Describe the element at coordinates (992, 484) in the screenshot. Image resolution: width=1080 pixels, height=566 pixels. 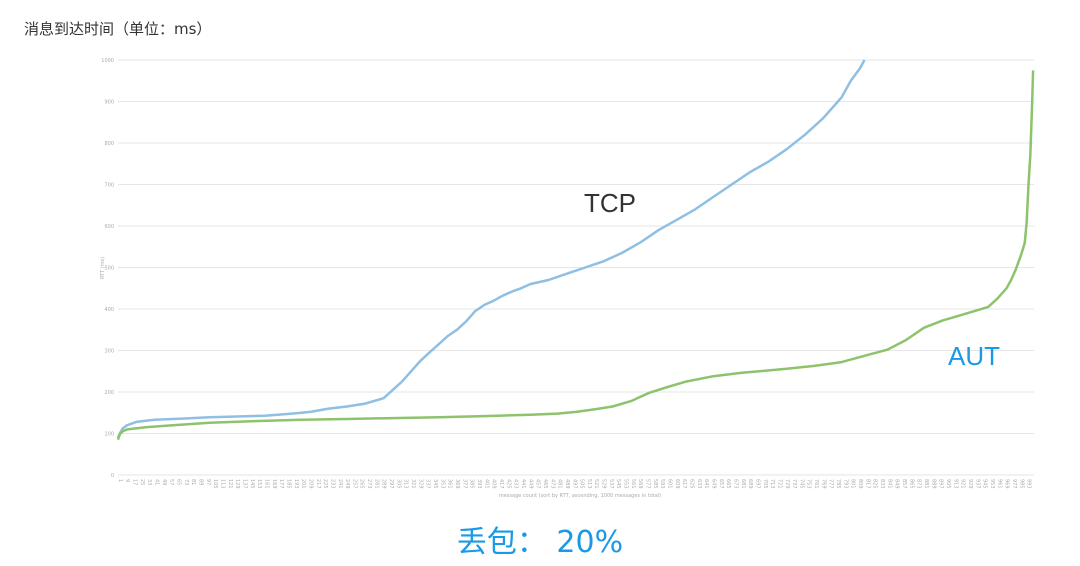
I see `x-tick-label: 953` at that location.